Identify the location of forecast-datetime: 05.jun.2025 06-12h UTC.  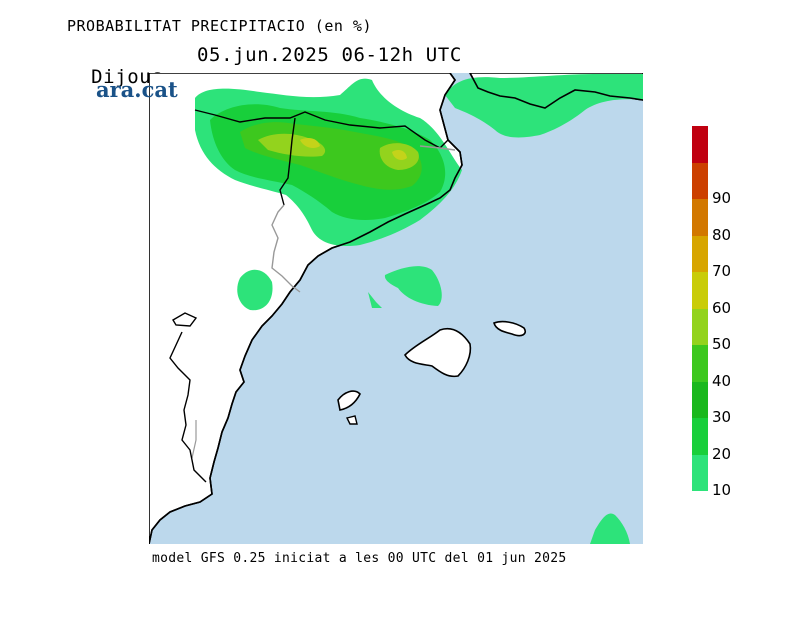
(329, 55).